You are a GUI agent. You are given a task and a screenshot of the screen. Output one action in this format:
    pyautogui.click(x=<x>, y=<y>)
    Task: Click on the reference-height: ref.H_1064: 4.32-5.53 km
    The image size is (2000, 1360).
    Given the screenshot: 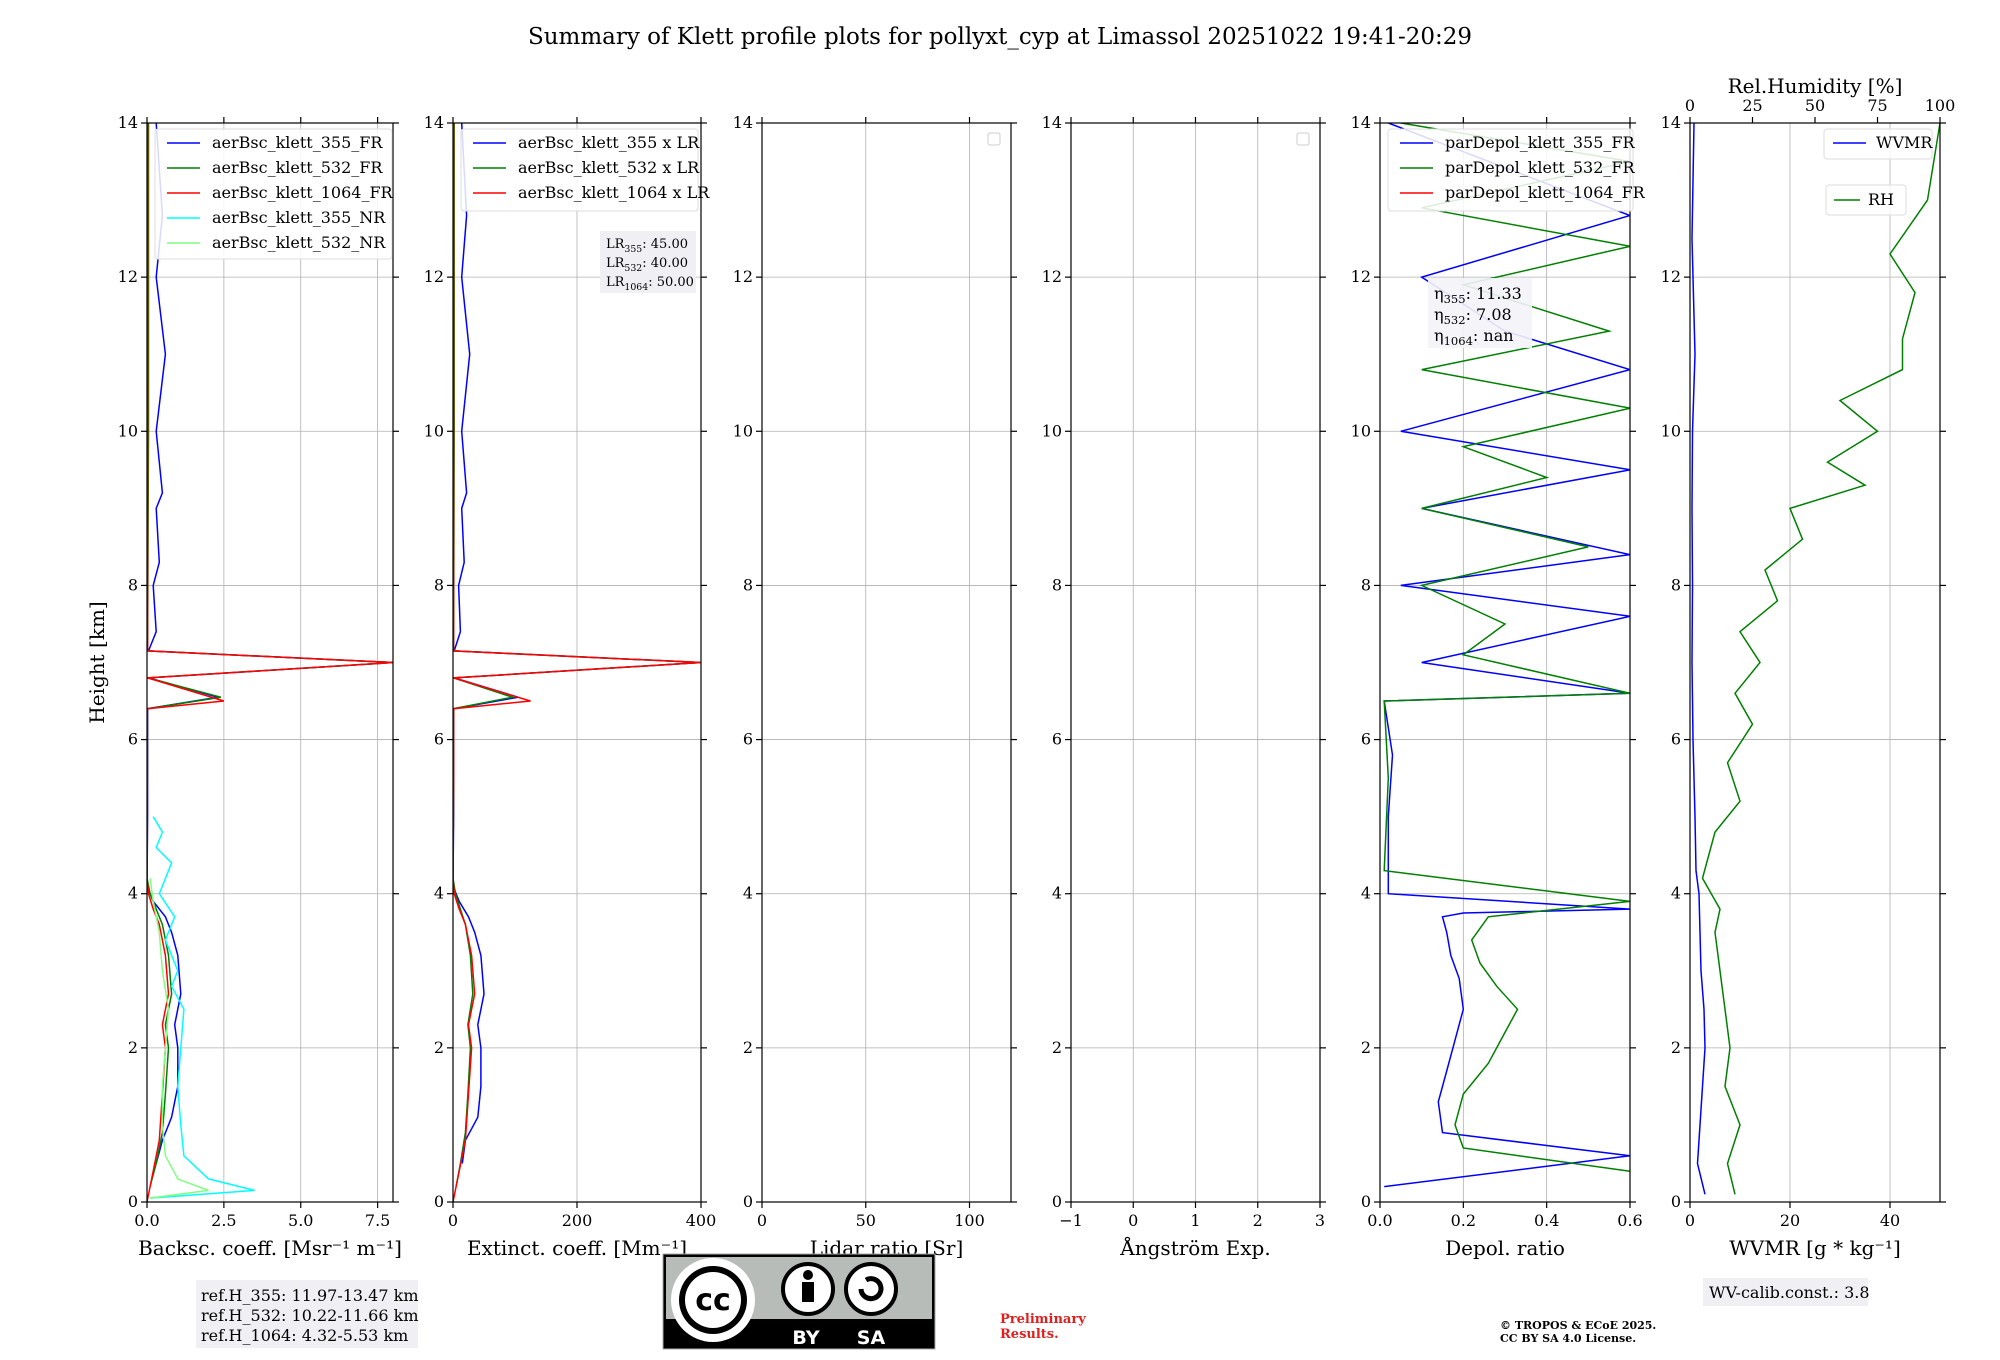 What is the action you would take?
    pyautogui.click(x=304, y=1335)
    